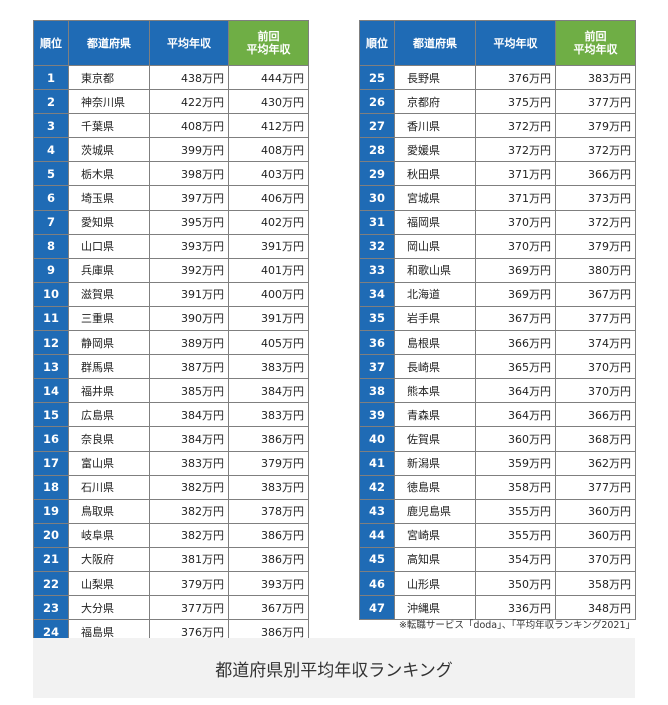  Describe the element at coordinates (435, 343) in the screenshot. I see `prefecture-cell: 島根県` at that location.